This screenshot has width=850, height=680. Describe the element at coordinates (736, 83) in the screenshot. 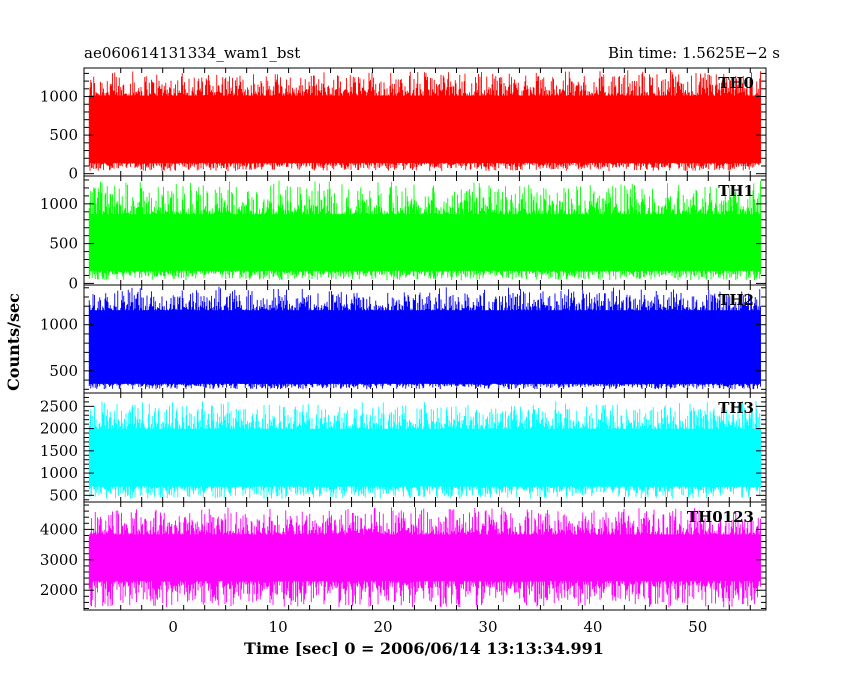

I see `panel-label-th0: TH0` at that location.